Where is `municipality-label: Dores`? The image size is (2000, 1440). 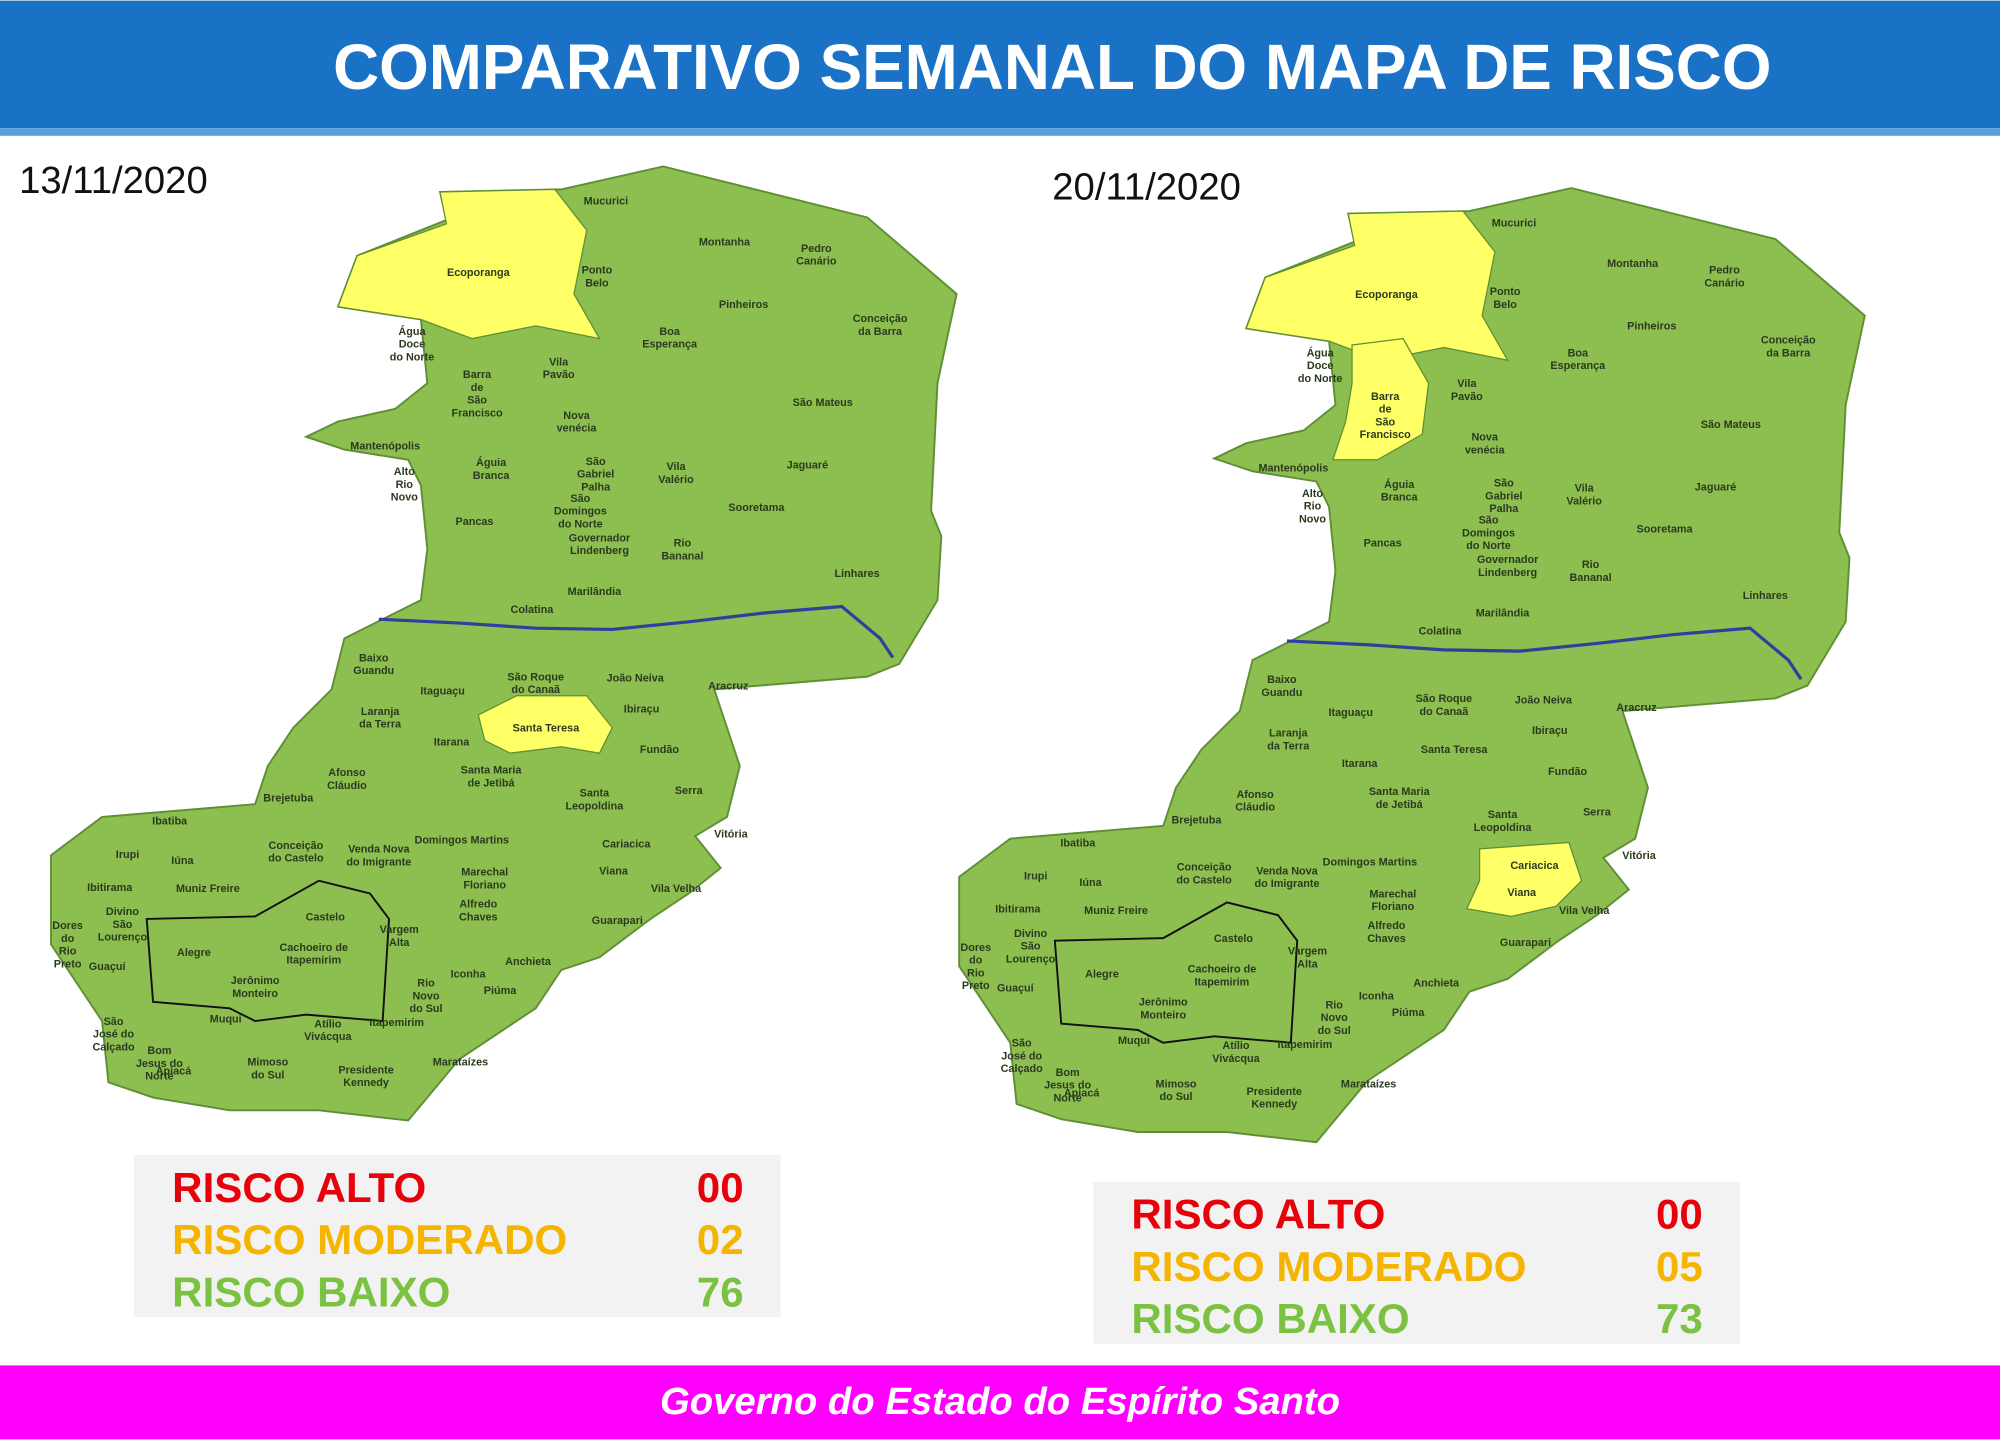 municipality-label: Dores is located at coordinates (975, 948).